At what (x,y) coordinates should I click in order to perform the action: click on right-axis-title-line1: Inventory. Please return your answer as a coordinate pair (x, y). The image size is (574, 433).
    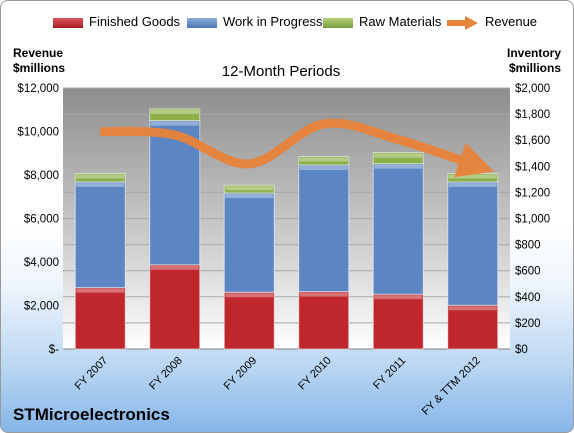
    Looking at the image, I should click on (533, 53).